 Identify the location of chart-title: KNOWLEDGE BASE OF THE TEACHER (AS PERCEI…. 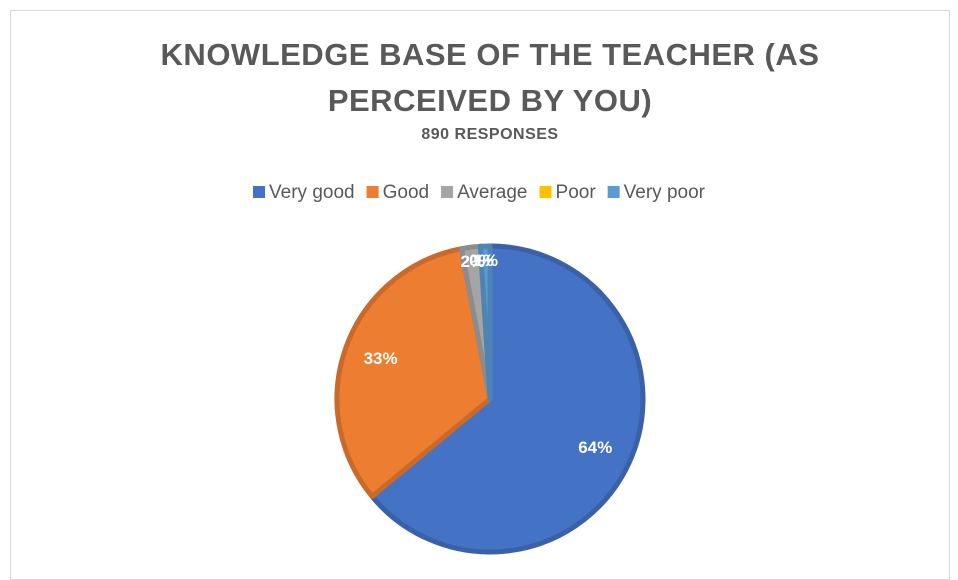
(490, 77).